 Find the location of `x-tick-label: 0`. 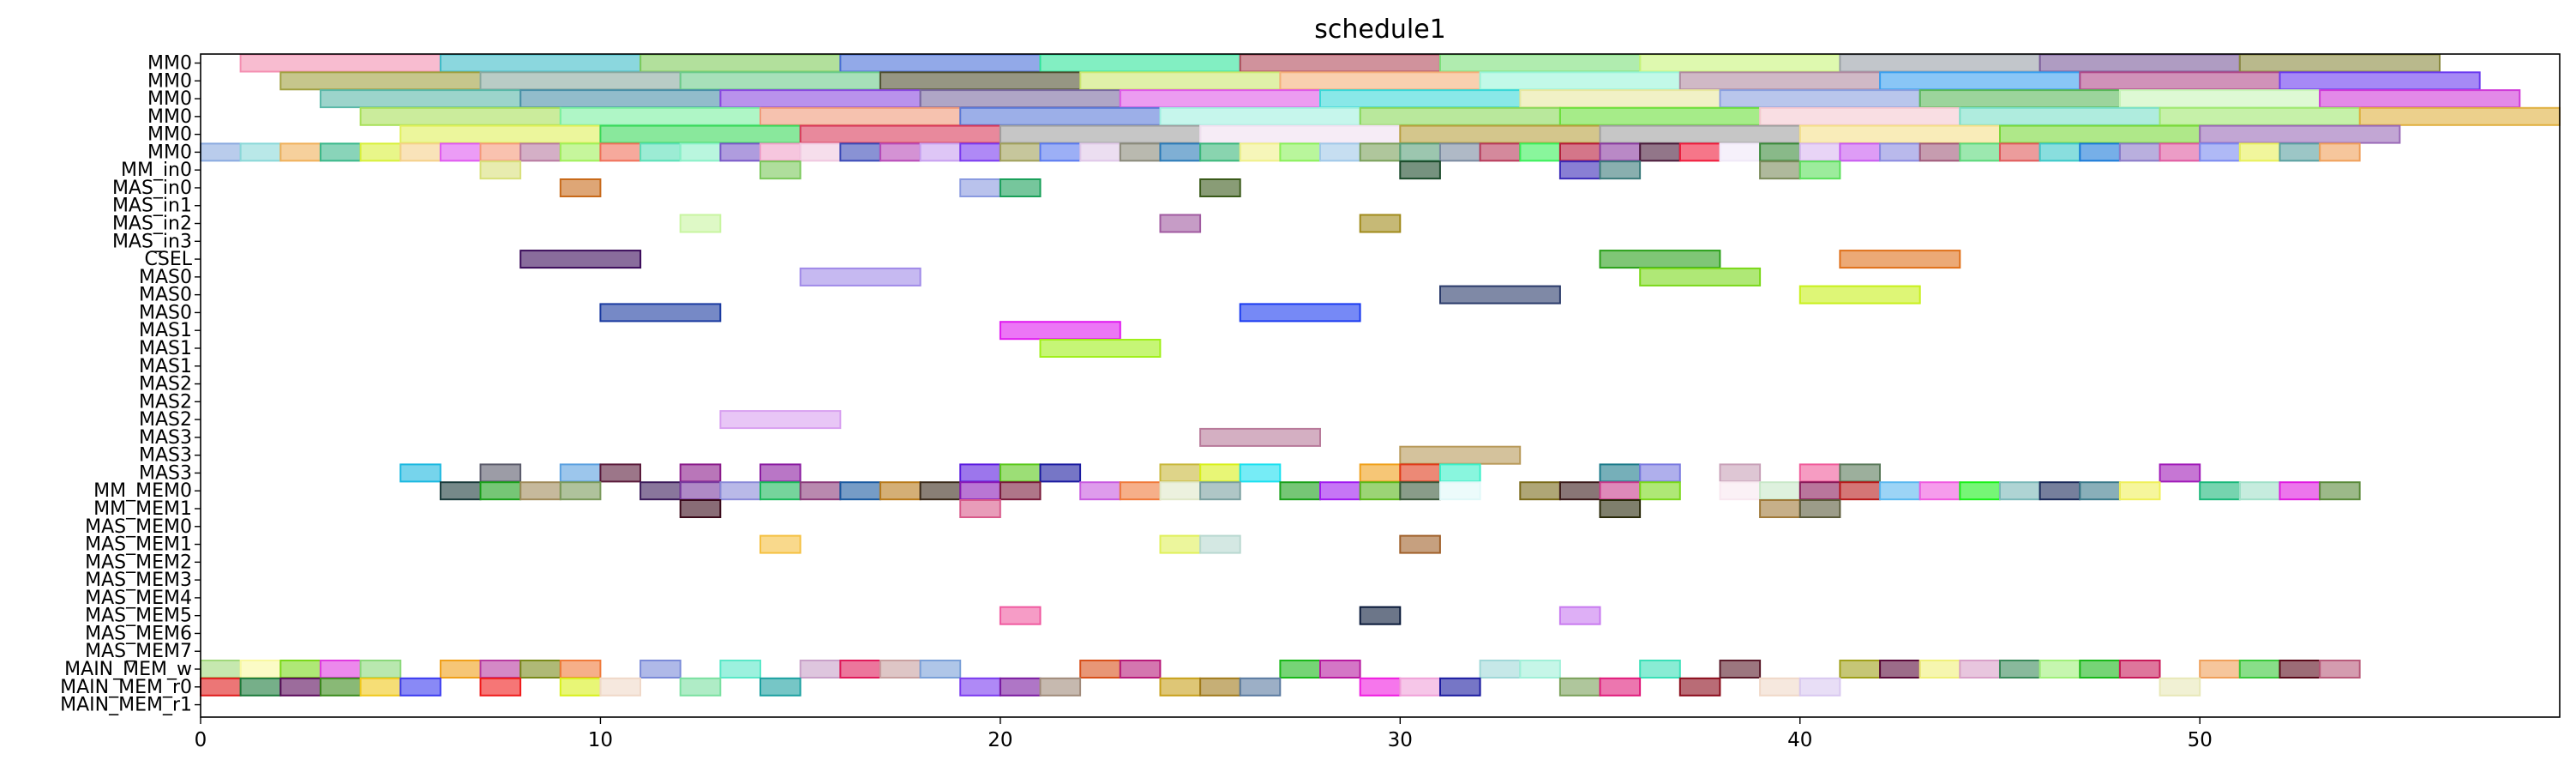

x-tick-label: 0 is located at coordinates (201, 740).